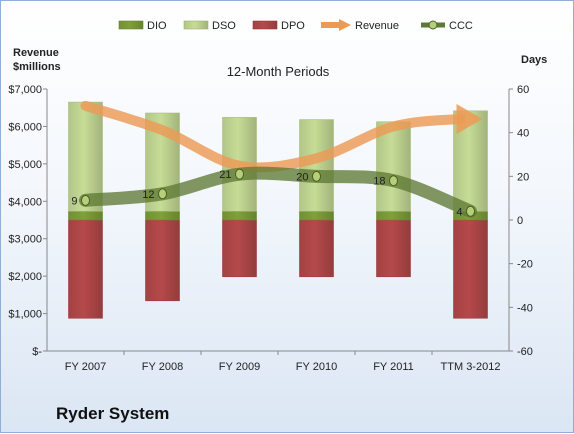  Describe the element at coordinates (525, 352) in the screenshot. I see `right-tick-label: -60` at that location.